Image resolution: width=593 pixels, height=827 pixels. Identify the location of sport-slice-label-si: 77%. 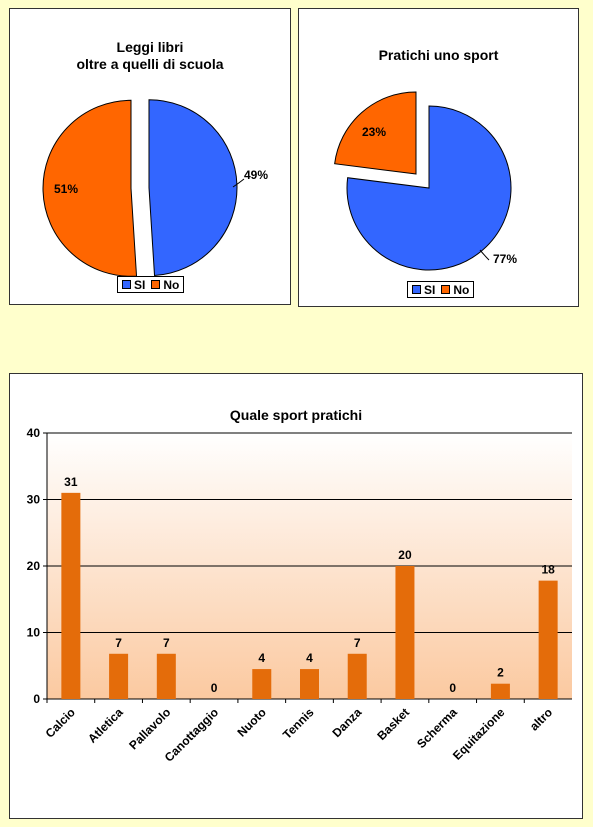
(505, 259).